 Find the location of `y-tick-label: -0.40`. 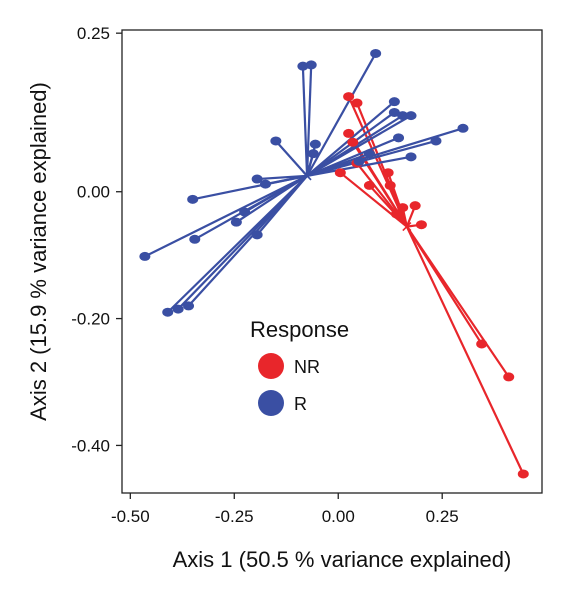

y-tick-label: -0.40 is located at coordinates (90, 445).